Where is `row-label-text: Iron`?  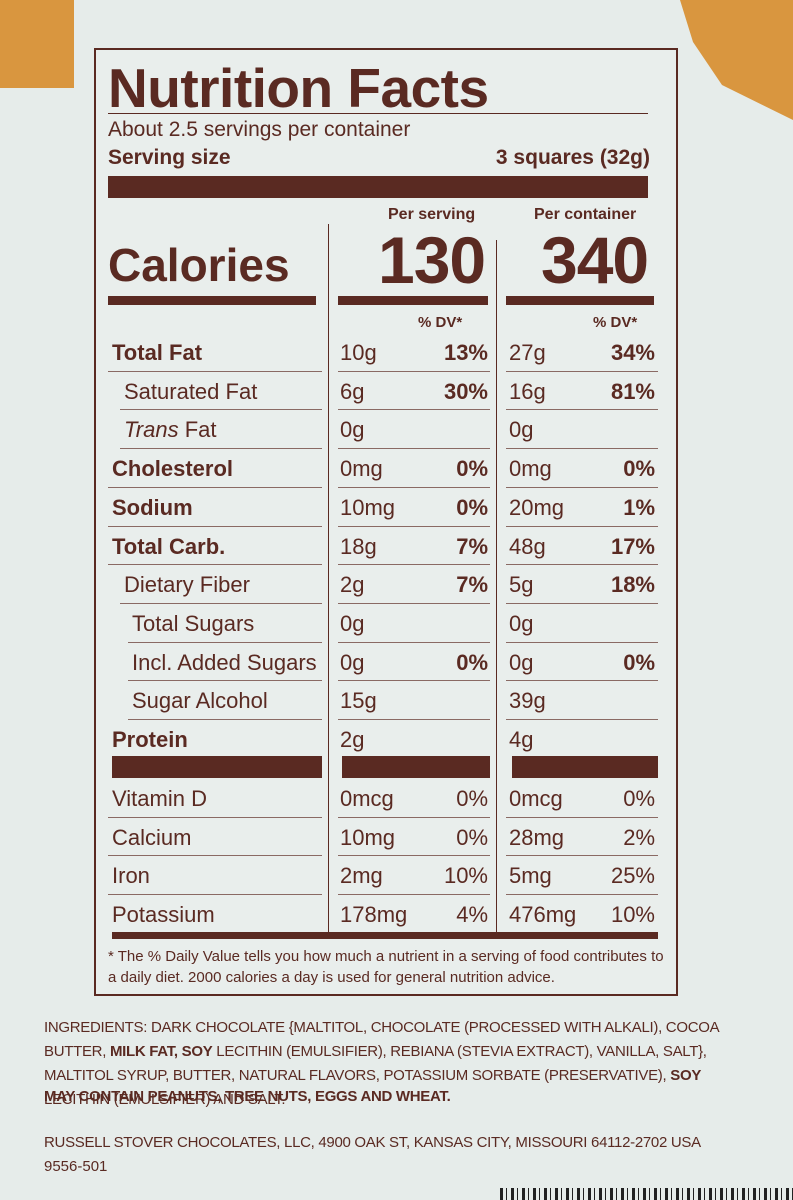 row-label-text: Iron is located at coordinates (131, 876).